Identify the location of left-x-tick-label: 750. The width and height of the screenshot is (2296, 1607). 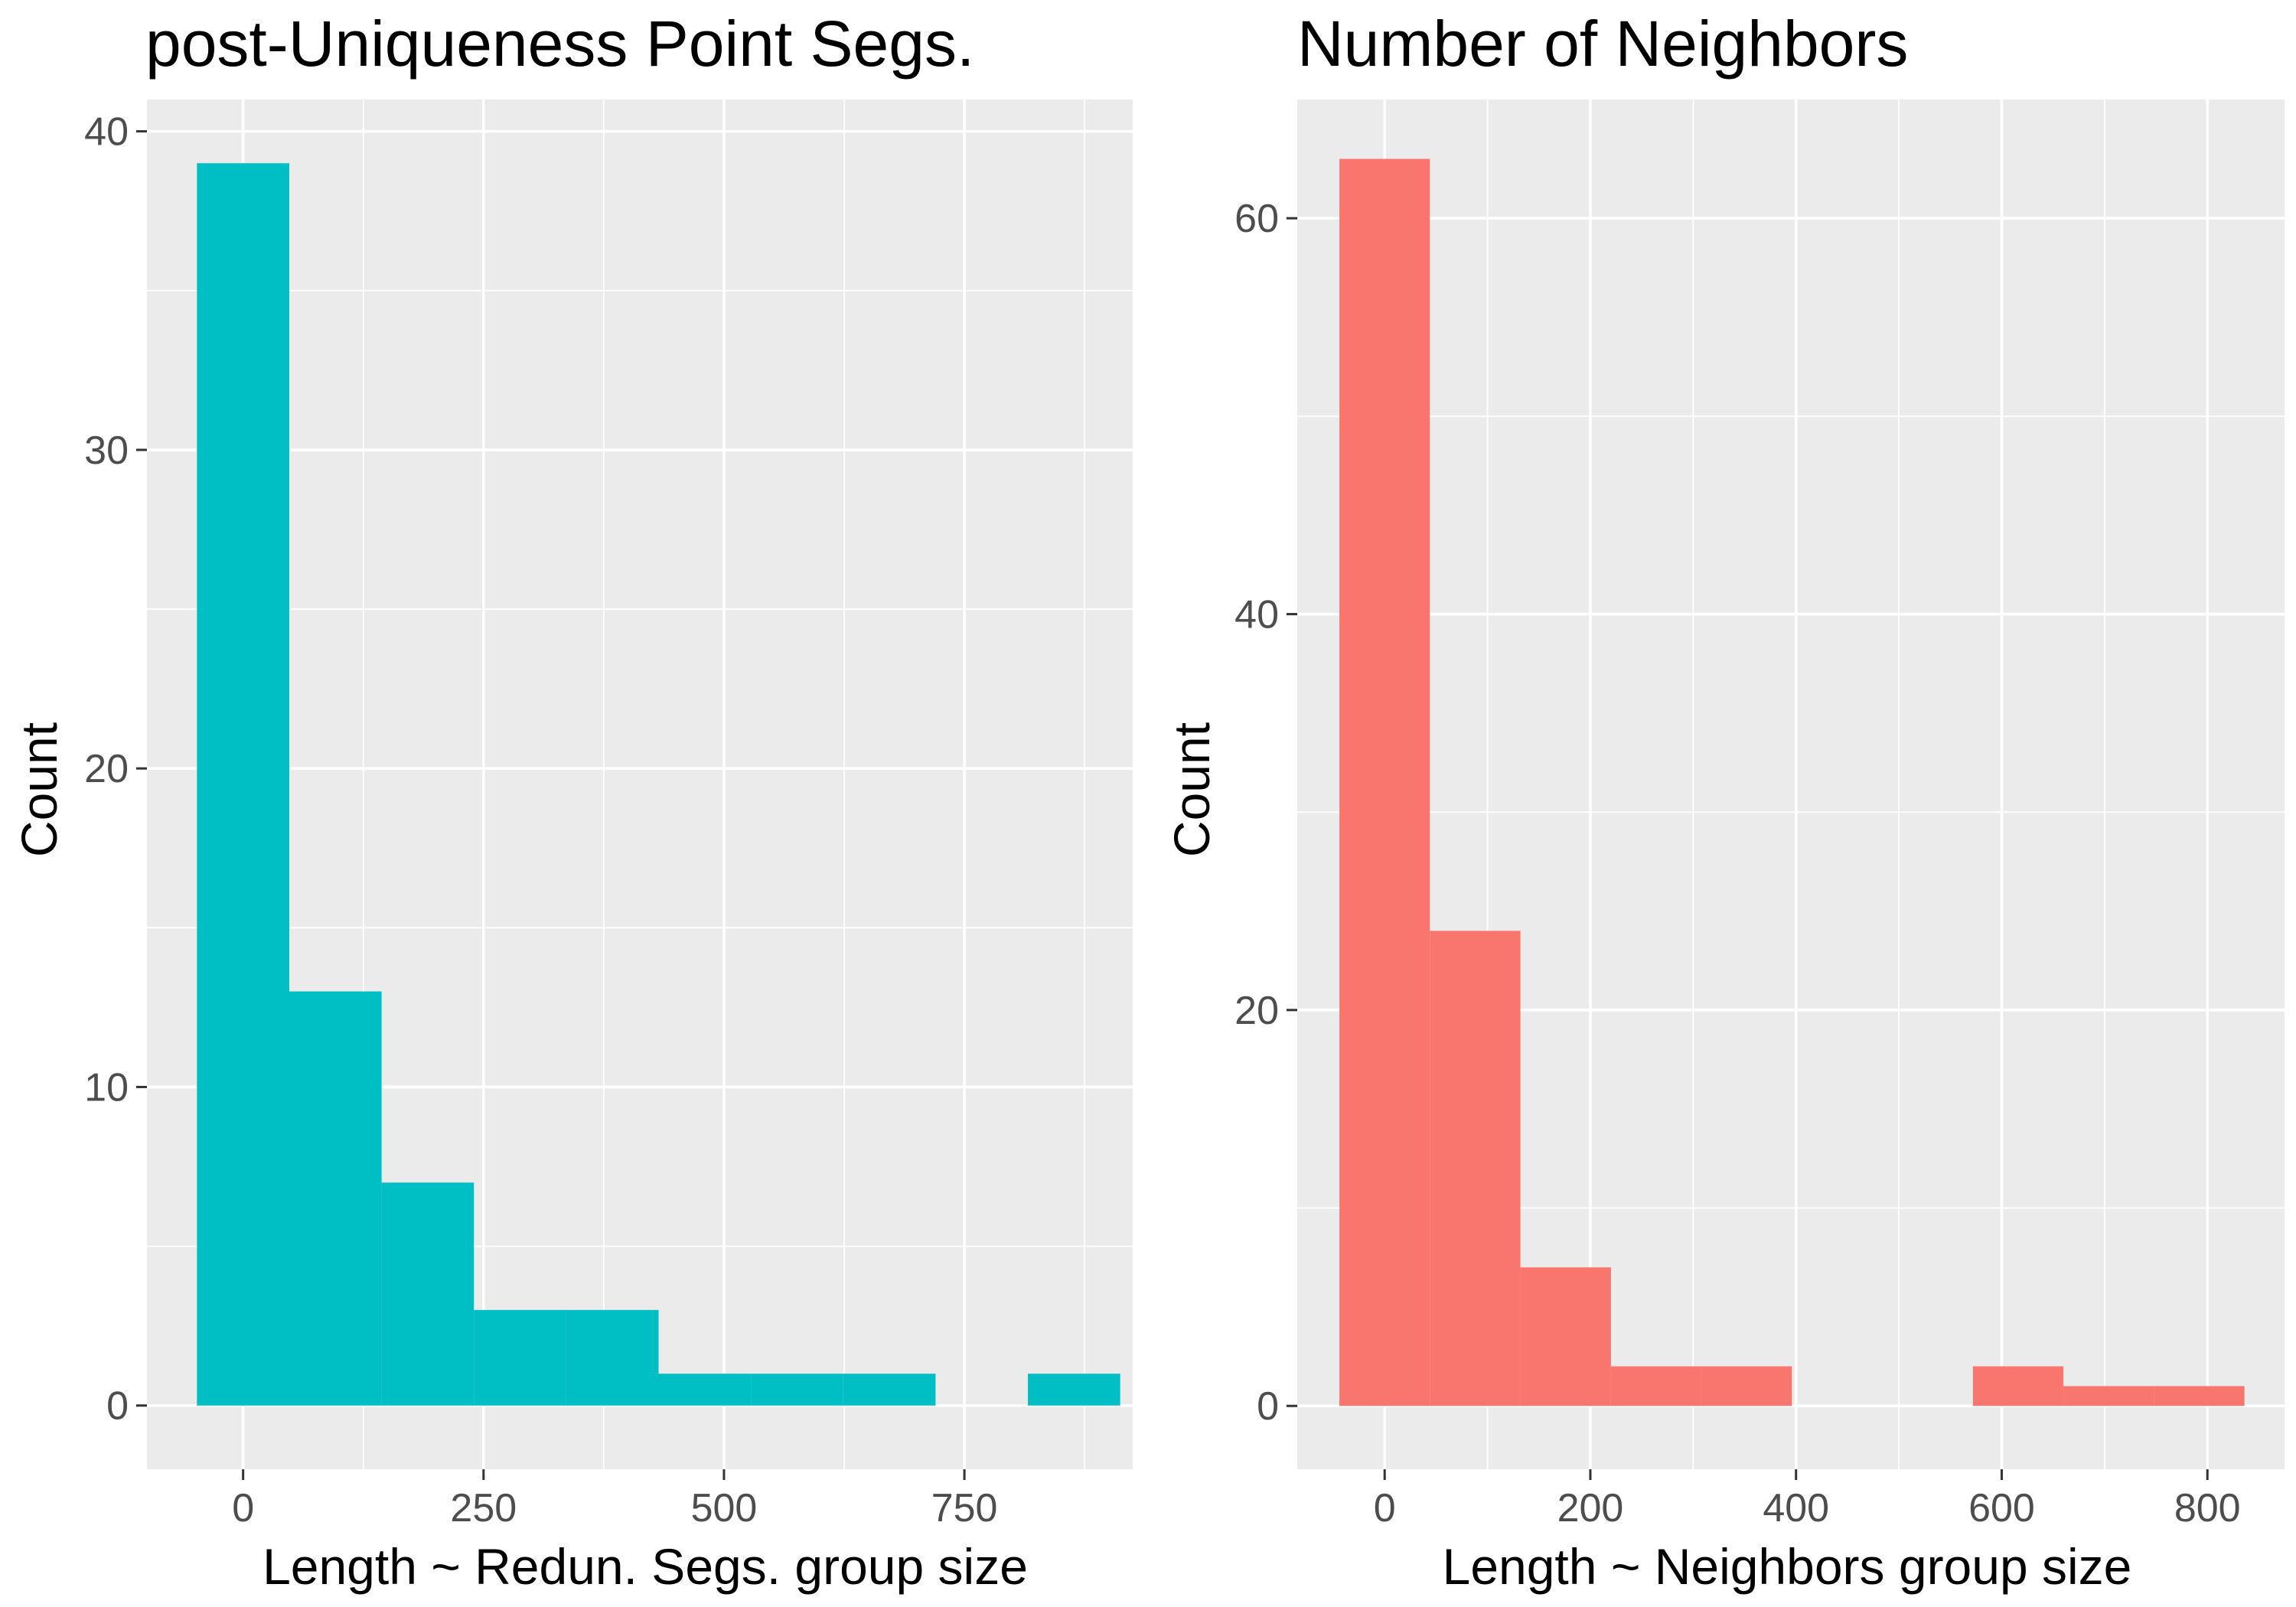
(964, 1508).